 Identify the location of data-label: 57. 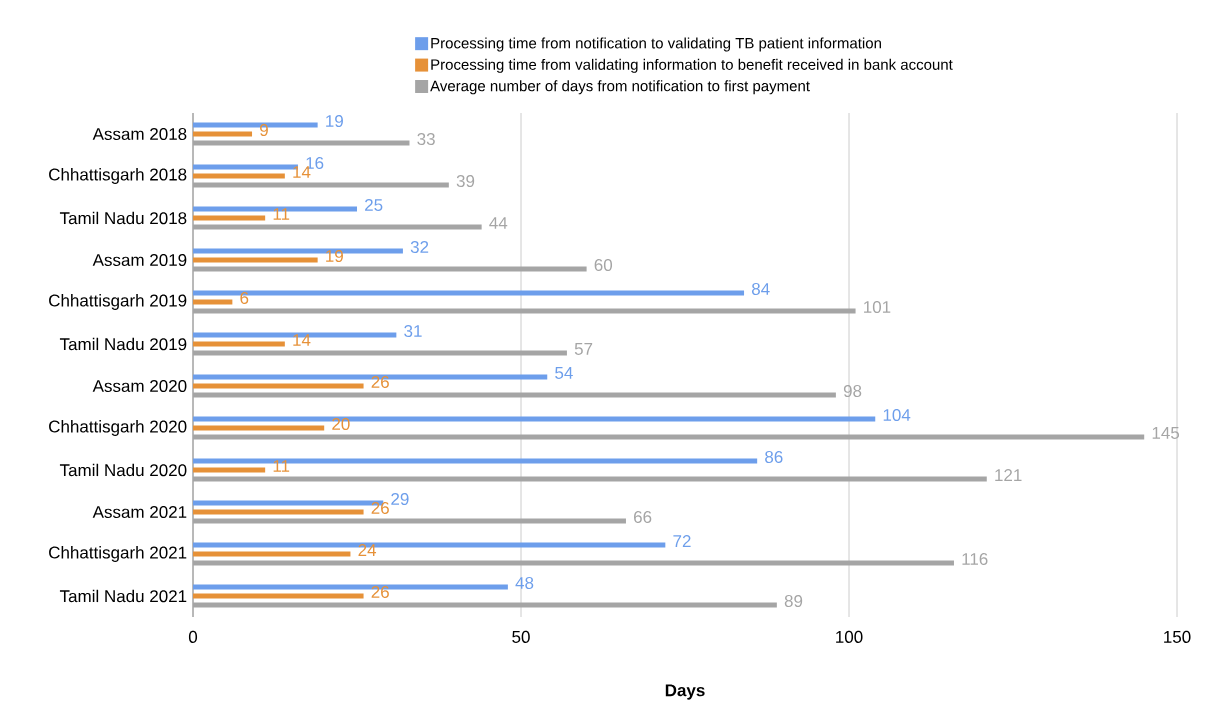
(583, 349).